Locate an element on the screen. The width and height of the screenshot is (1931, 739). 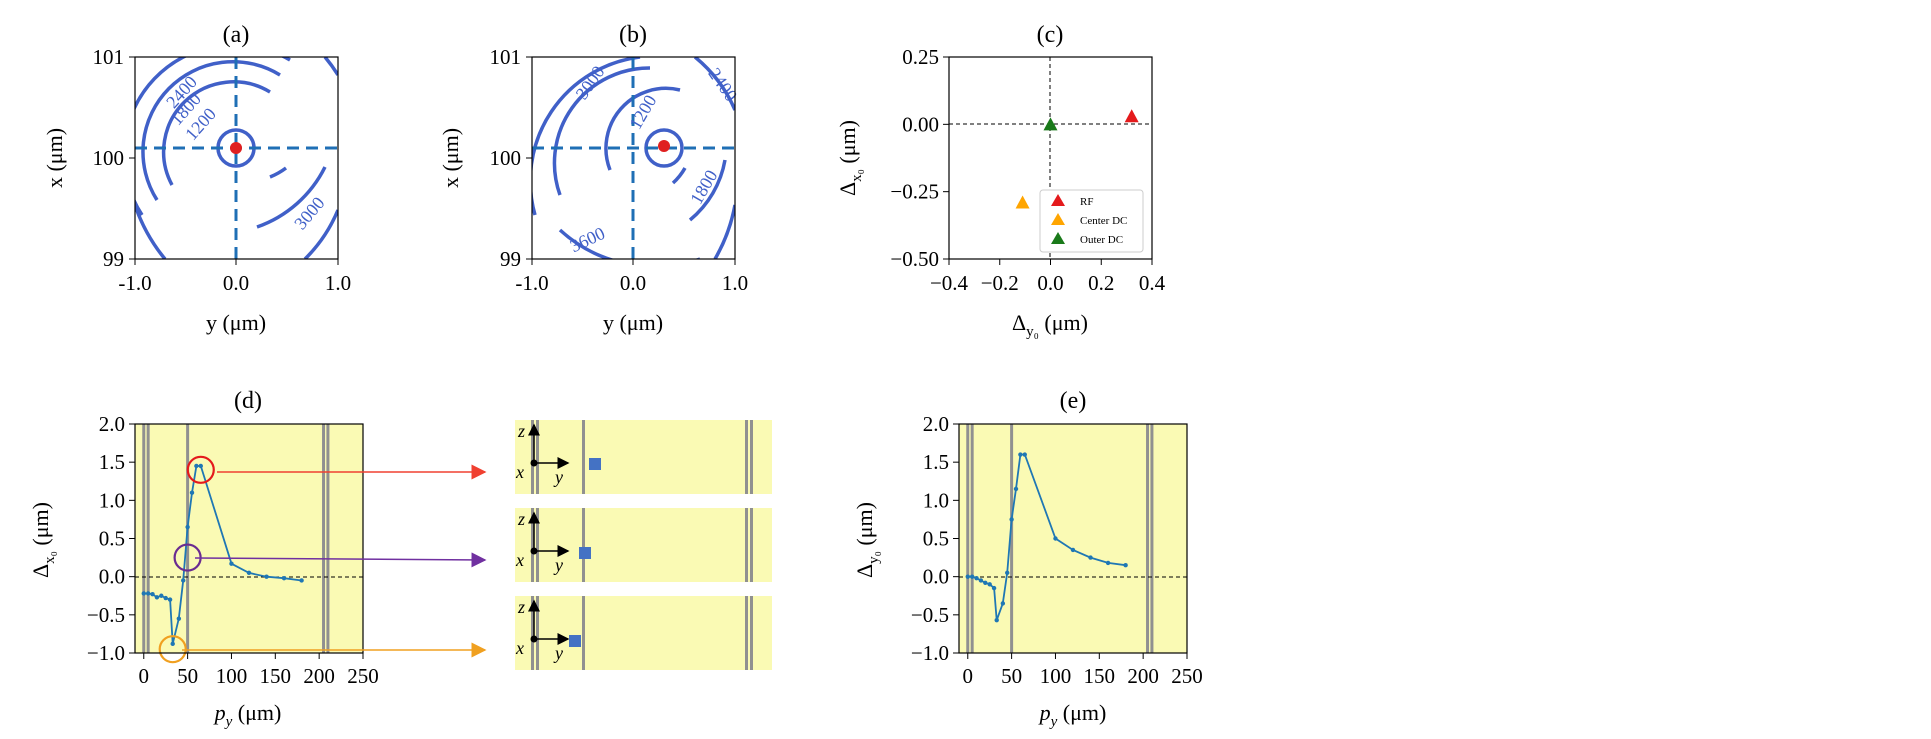
contour-line-3000-a is located at coordinates (291, 197).